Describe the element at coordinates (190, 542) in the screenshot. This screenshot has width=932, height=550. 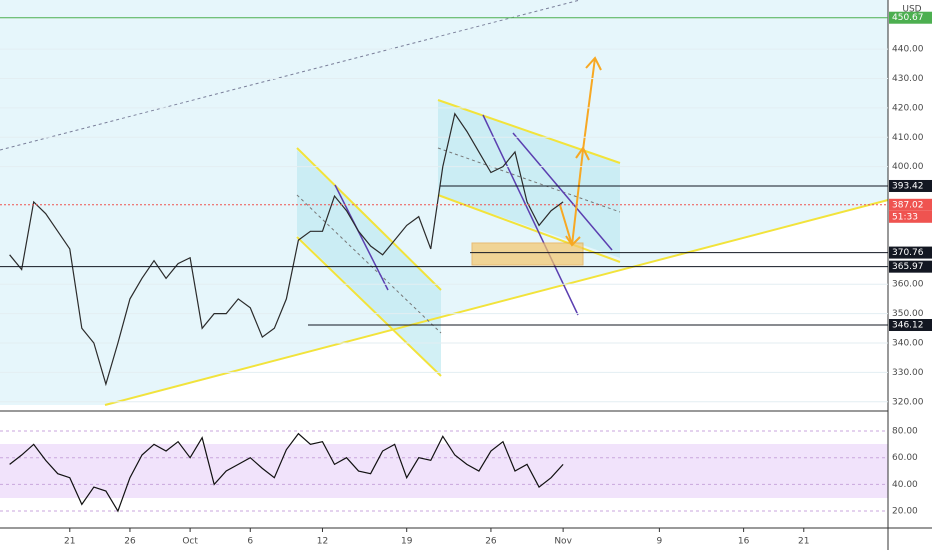
I see `x-tick-label: Oct` at that location.